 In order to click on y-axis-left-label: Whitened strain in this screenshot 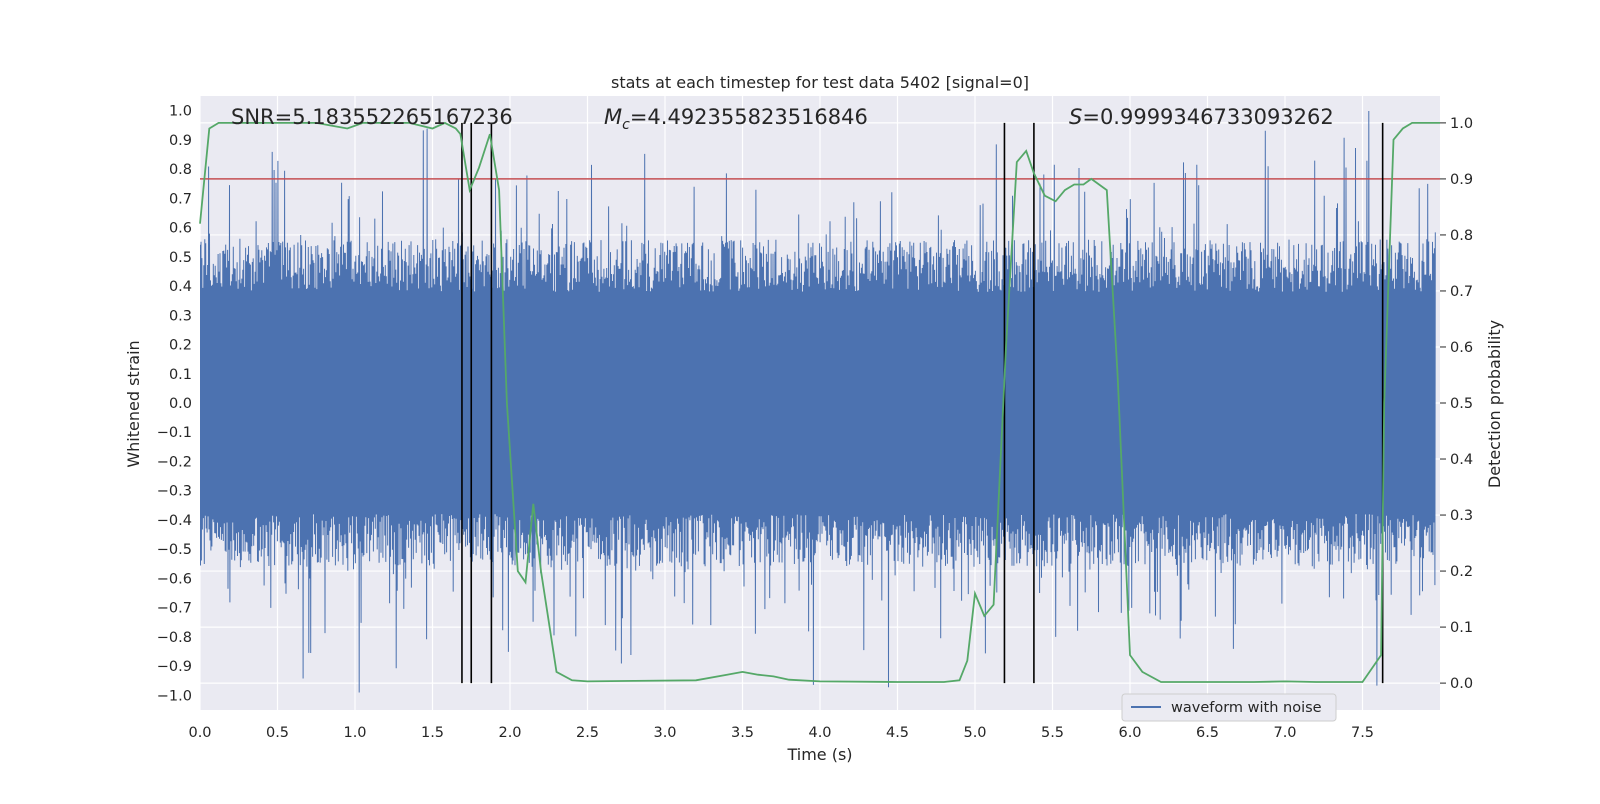, I will do `click(133, 403)`.